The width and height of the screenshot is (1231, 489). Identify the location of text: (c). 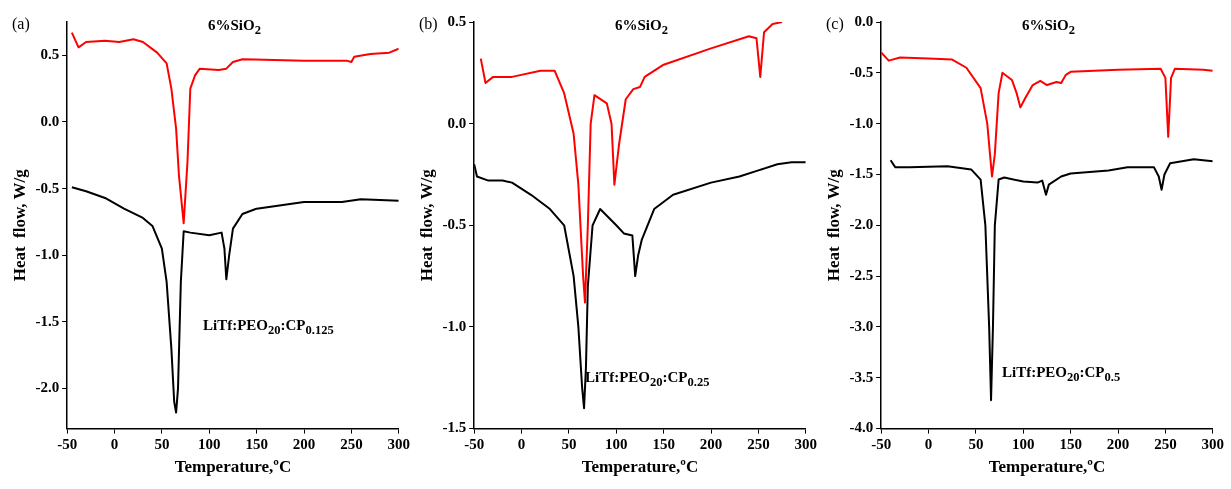
(835, 24).